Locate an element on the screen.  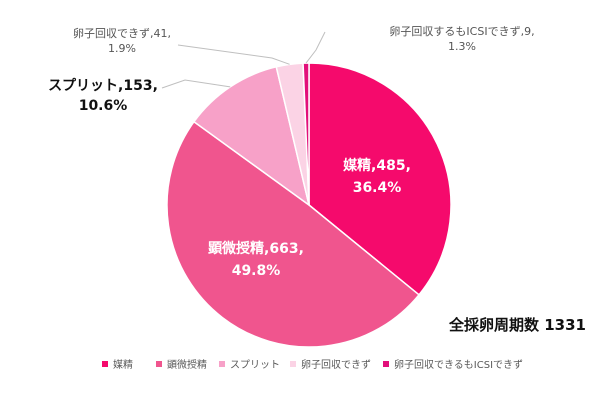
legend-label-1: 顕微授精 is located at coordinates (187, 364).